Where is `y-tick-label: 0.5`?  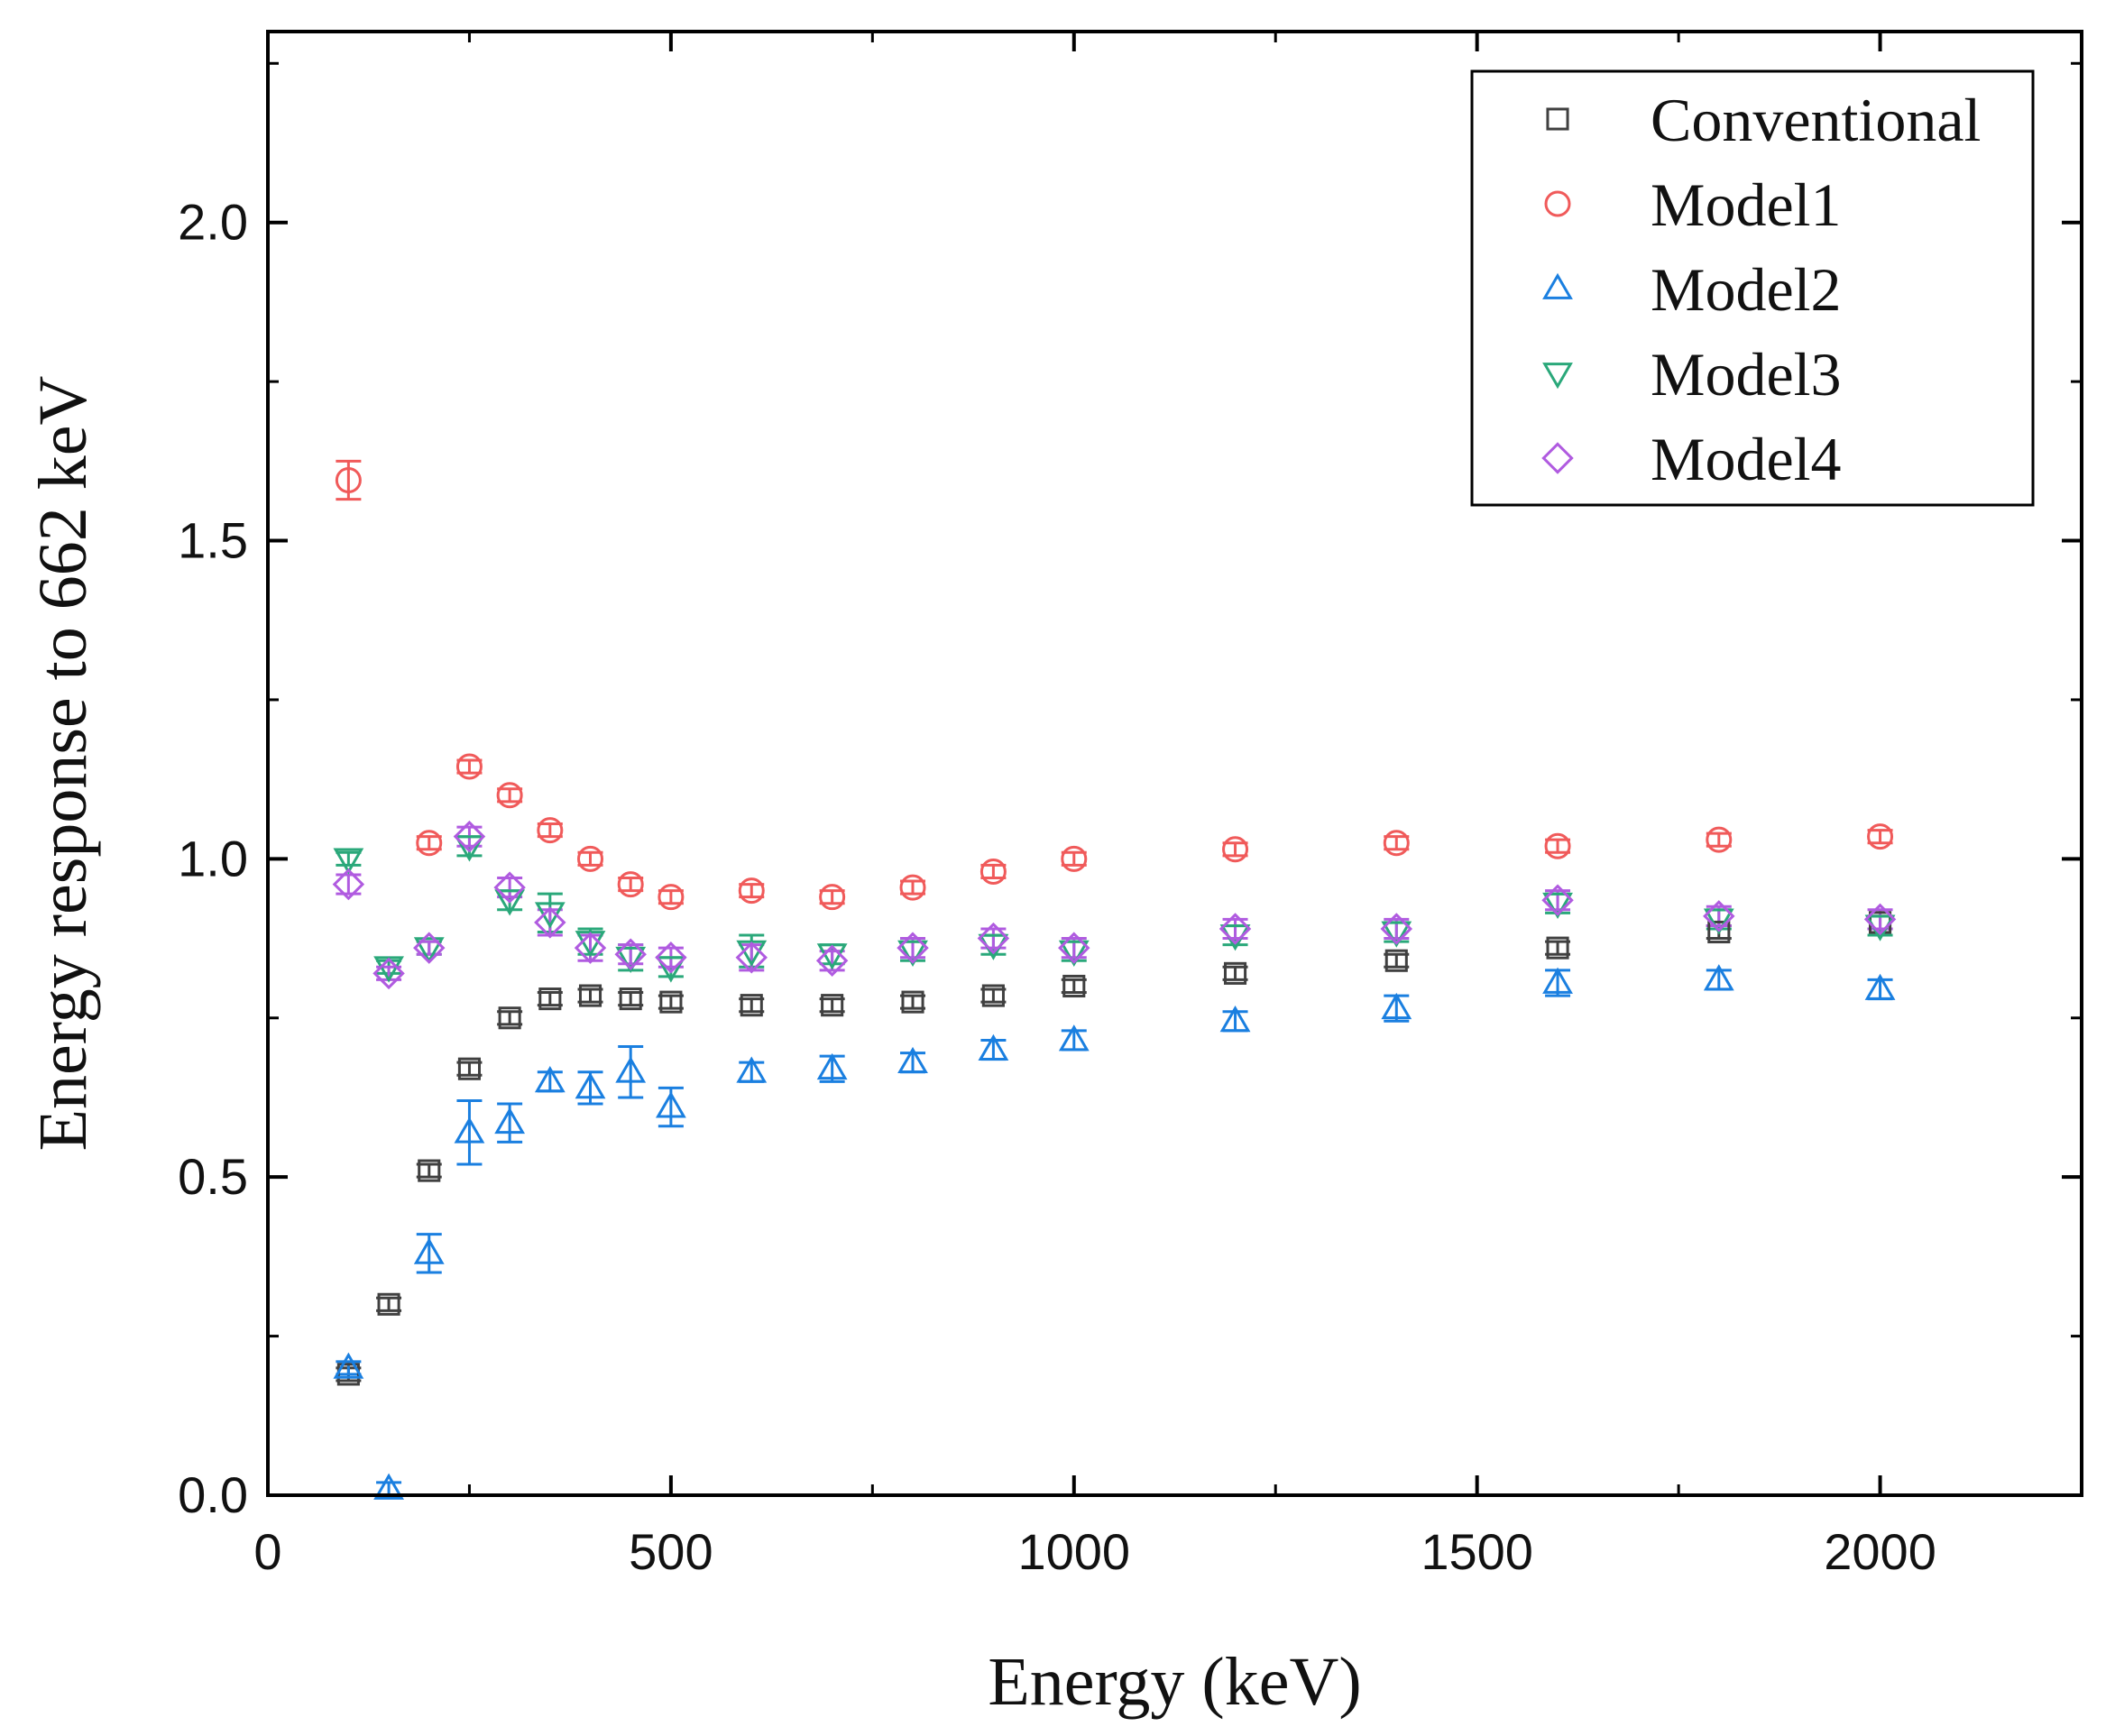
y-tick-label: 0.5 is located at coordinates (213, 1176).